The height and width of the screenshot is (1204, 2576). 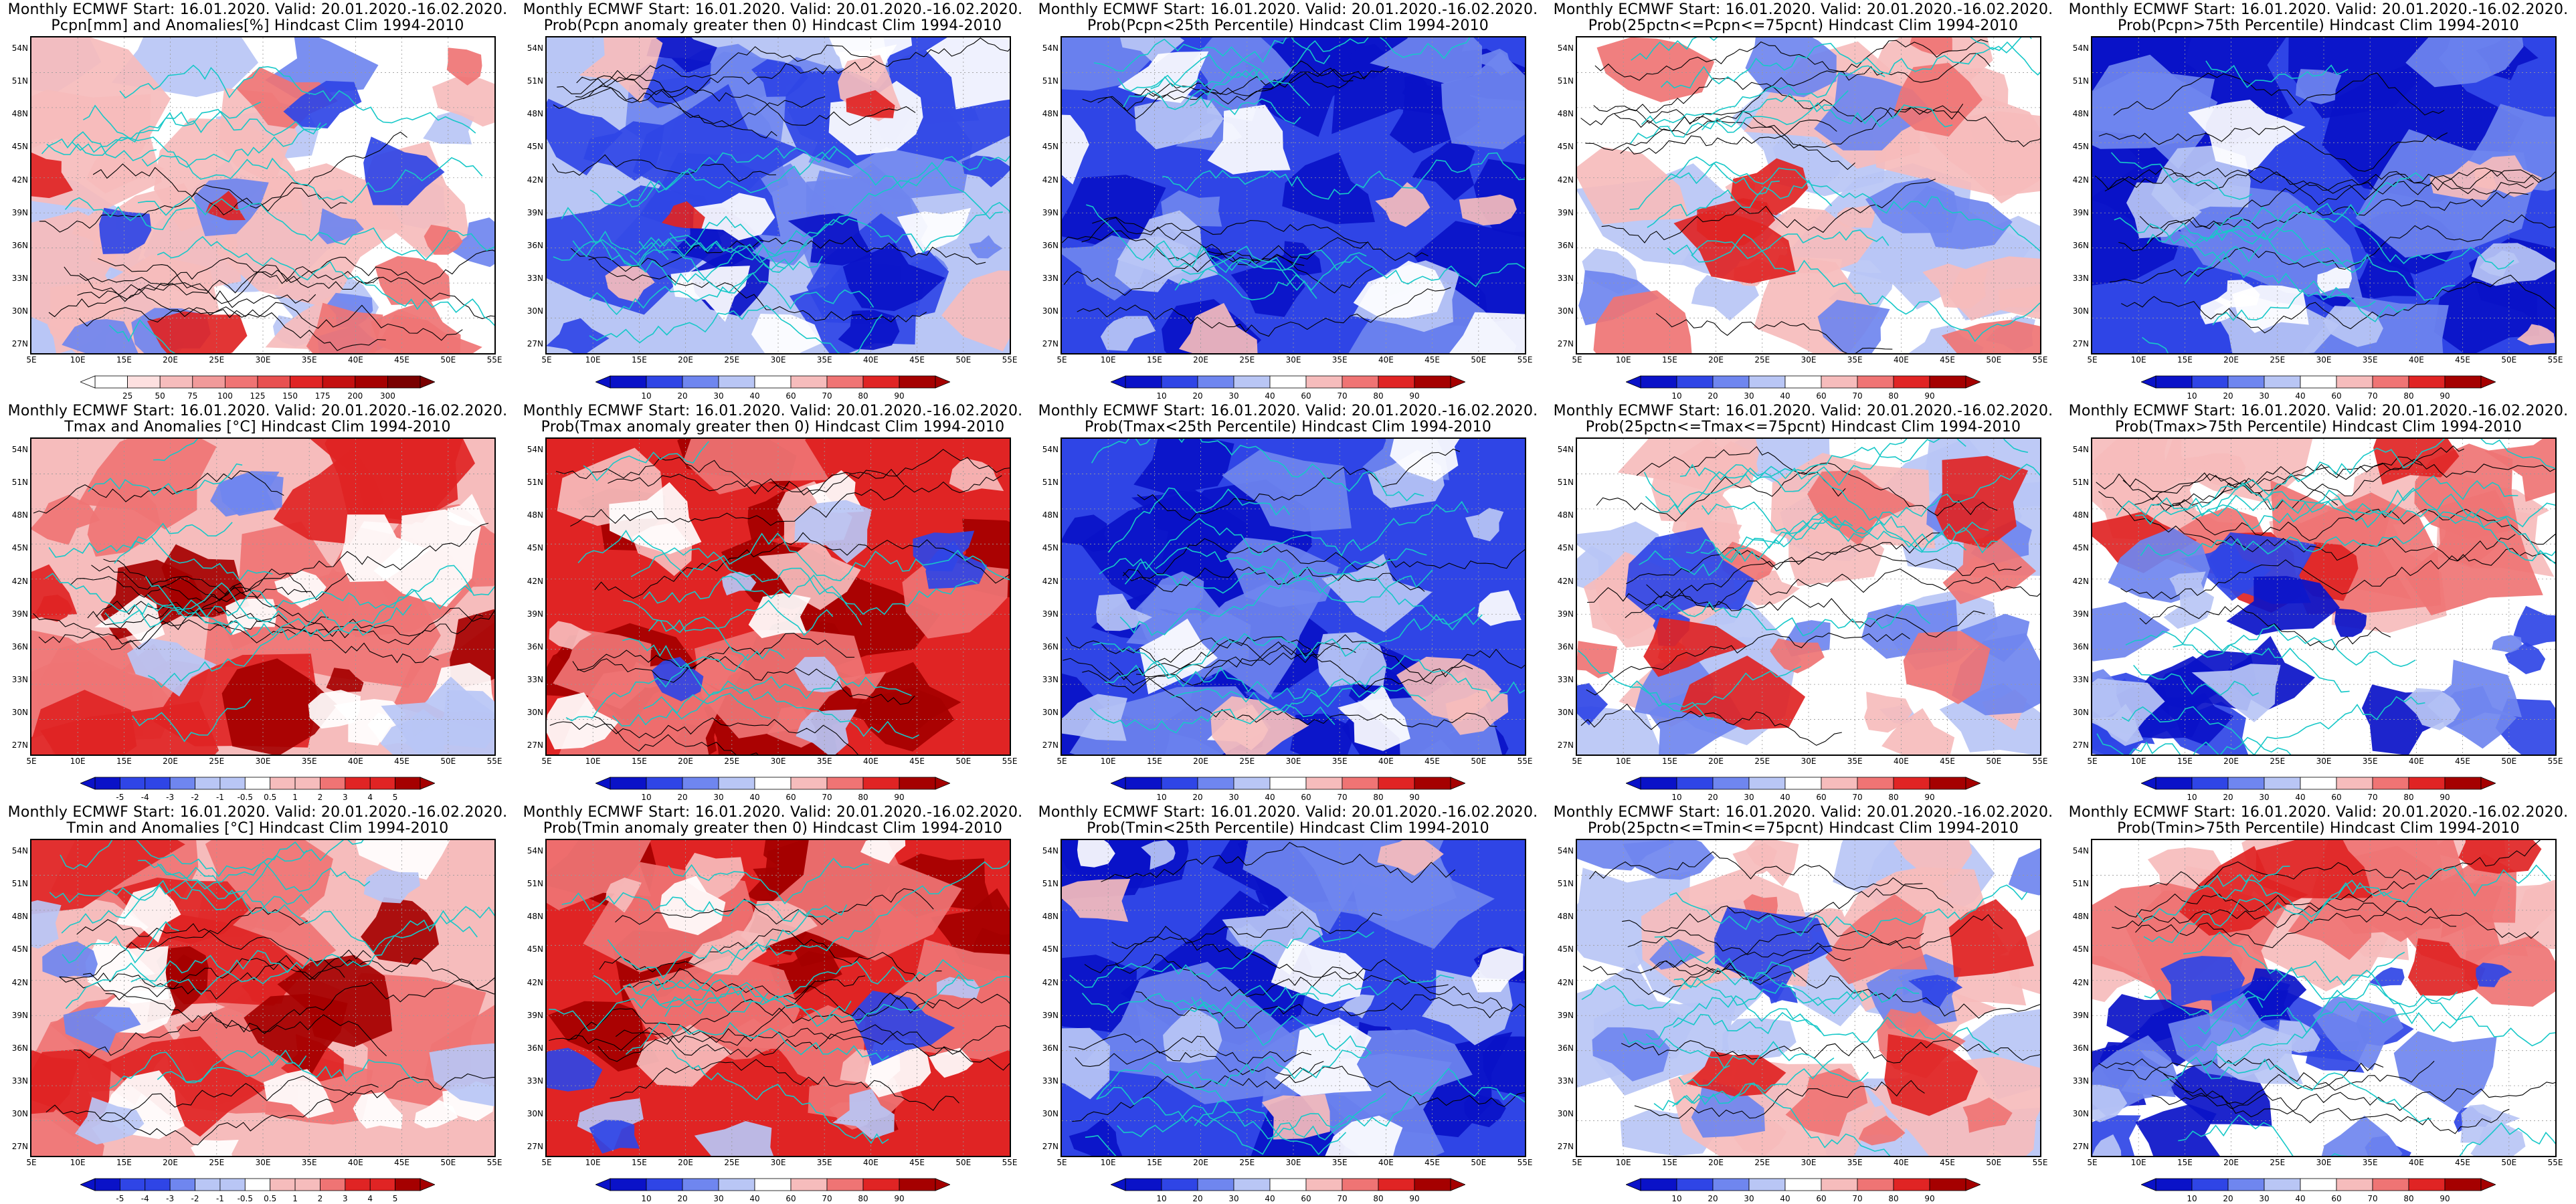 I want to click on colorbar-tick-label: -1, so click(x=219, y=1198).